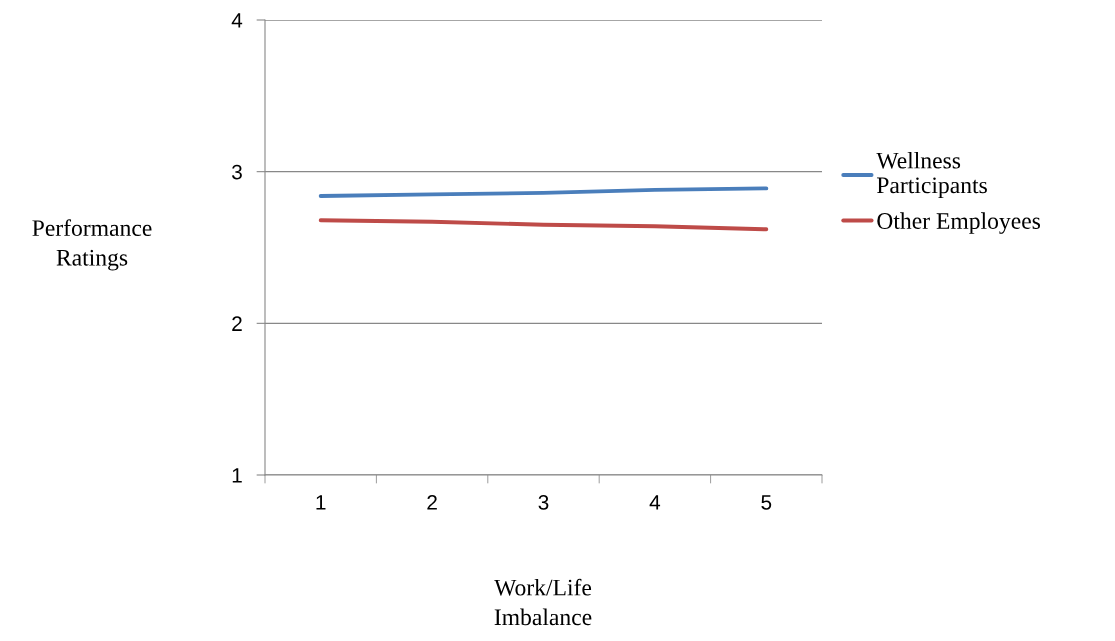 The height and width of the screenshot is (641, 1115). What do you see at coordinates (766, 502) in the screenshot?
I see `x-tick-label: 5` at bounding box center [766, 502].